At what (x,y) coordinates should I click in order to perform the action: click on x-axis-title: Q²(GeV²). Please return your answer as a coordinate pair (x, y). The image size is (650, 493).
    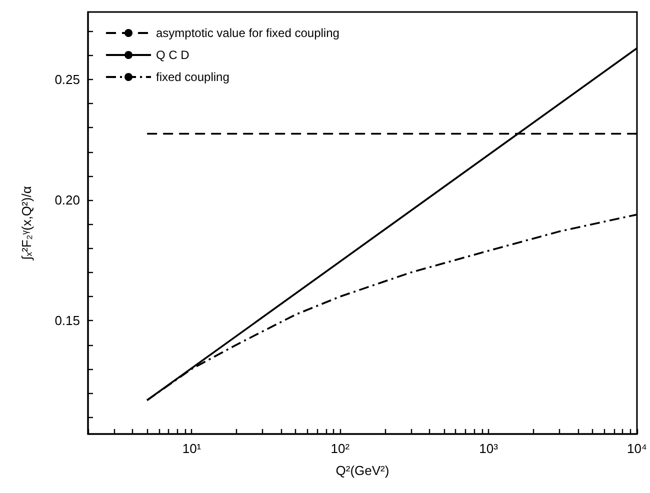
    Looking at the image, I should click on (363, 470).